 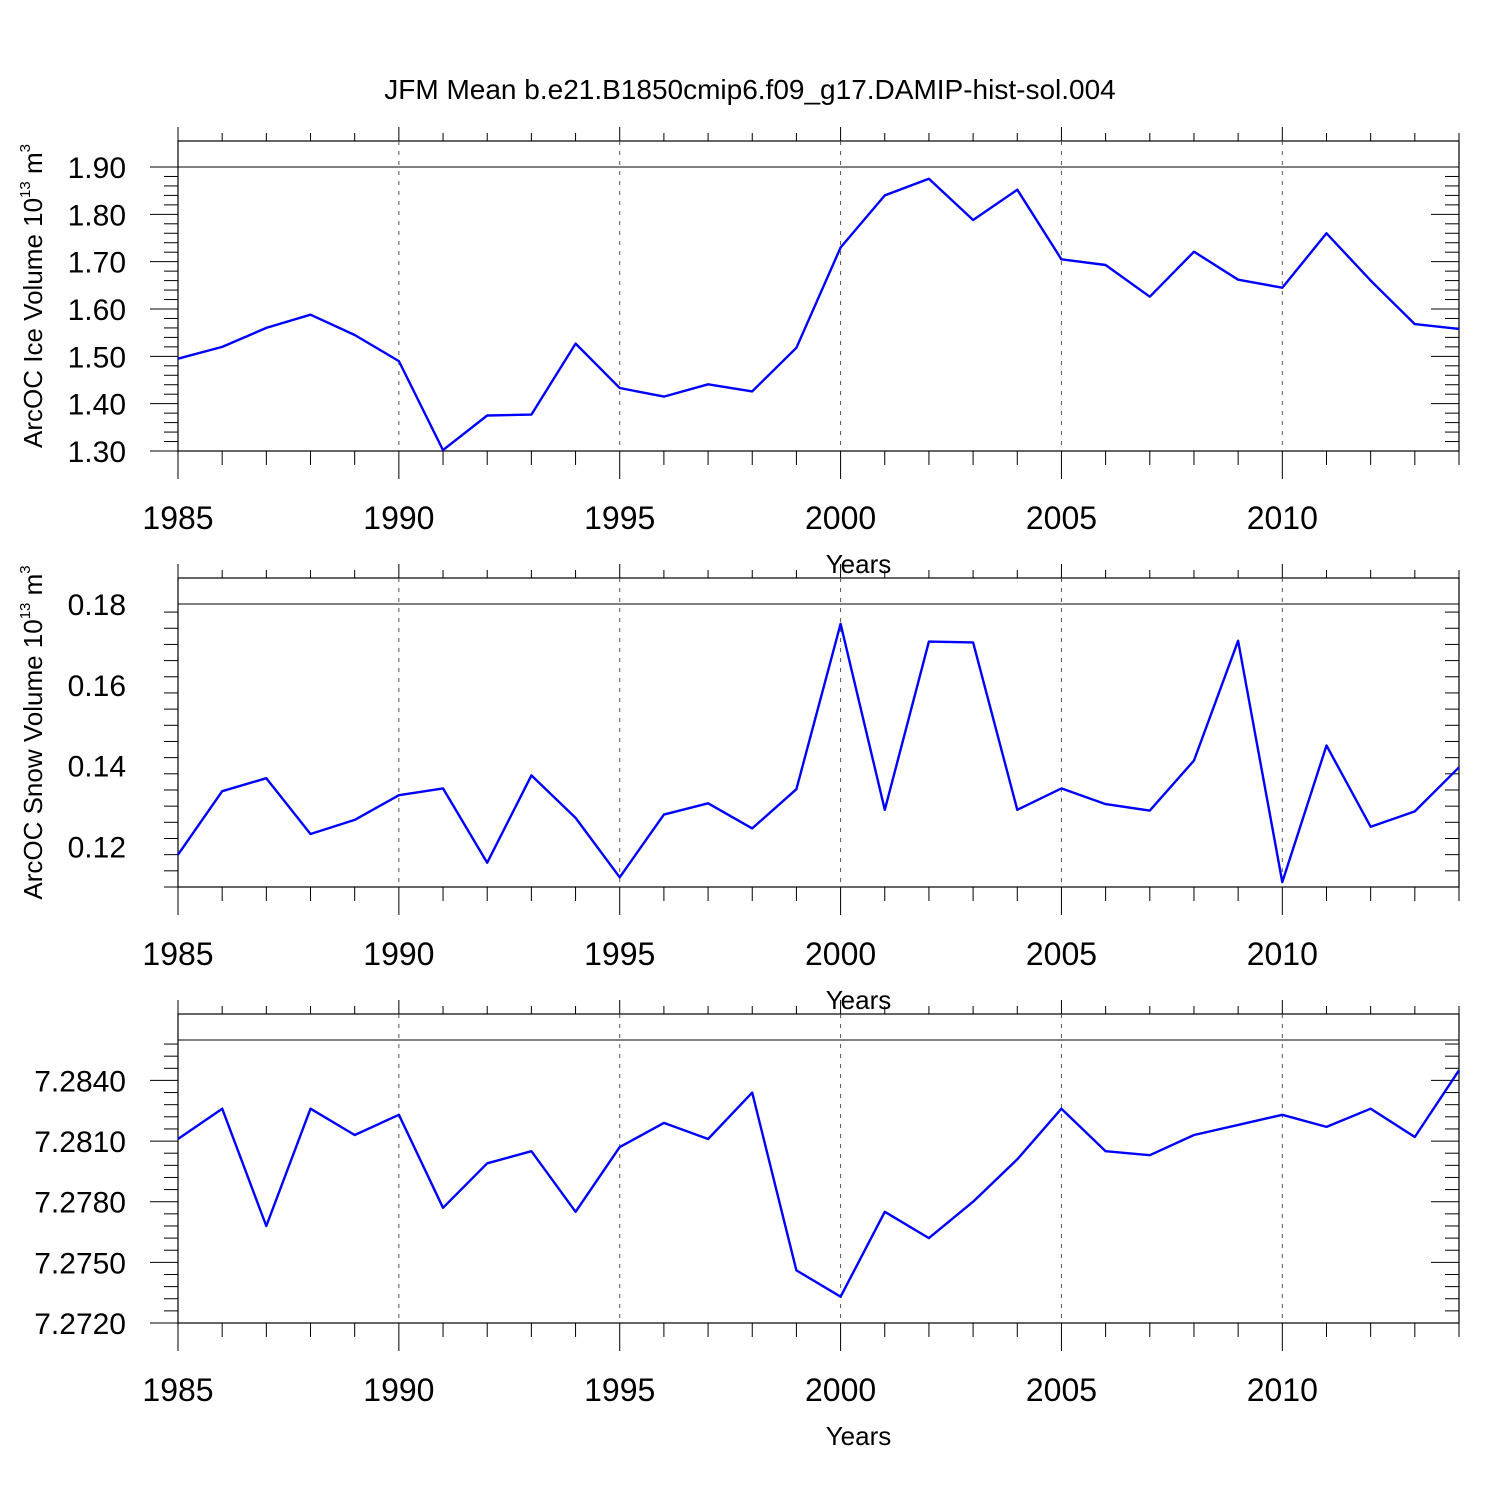 I want to click on y-tick-label: 1.90, so click(x=97, y=168).